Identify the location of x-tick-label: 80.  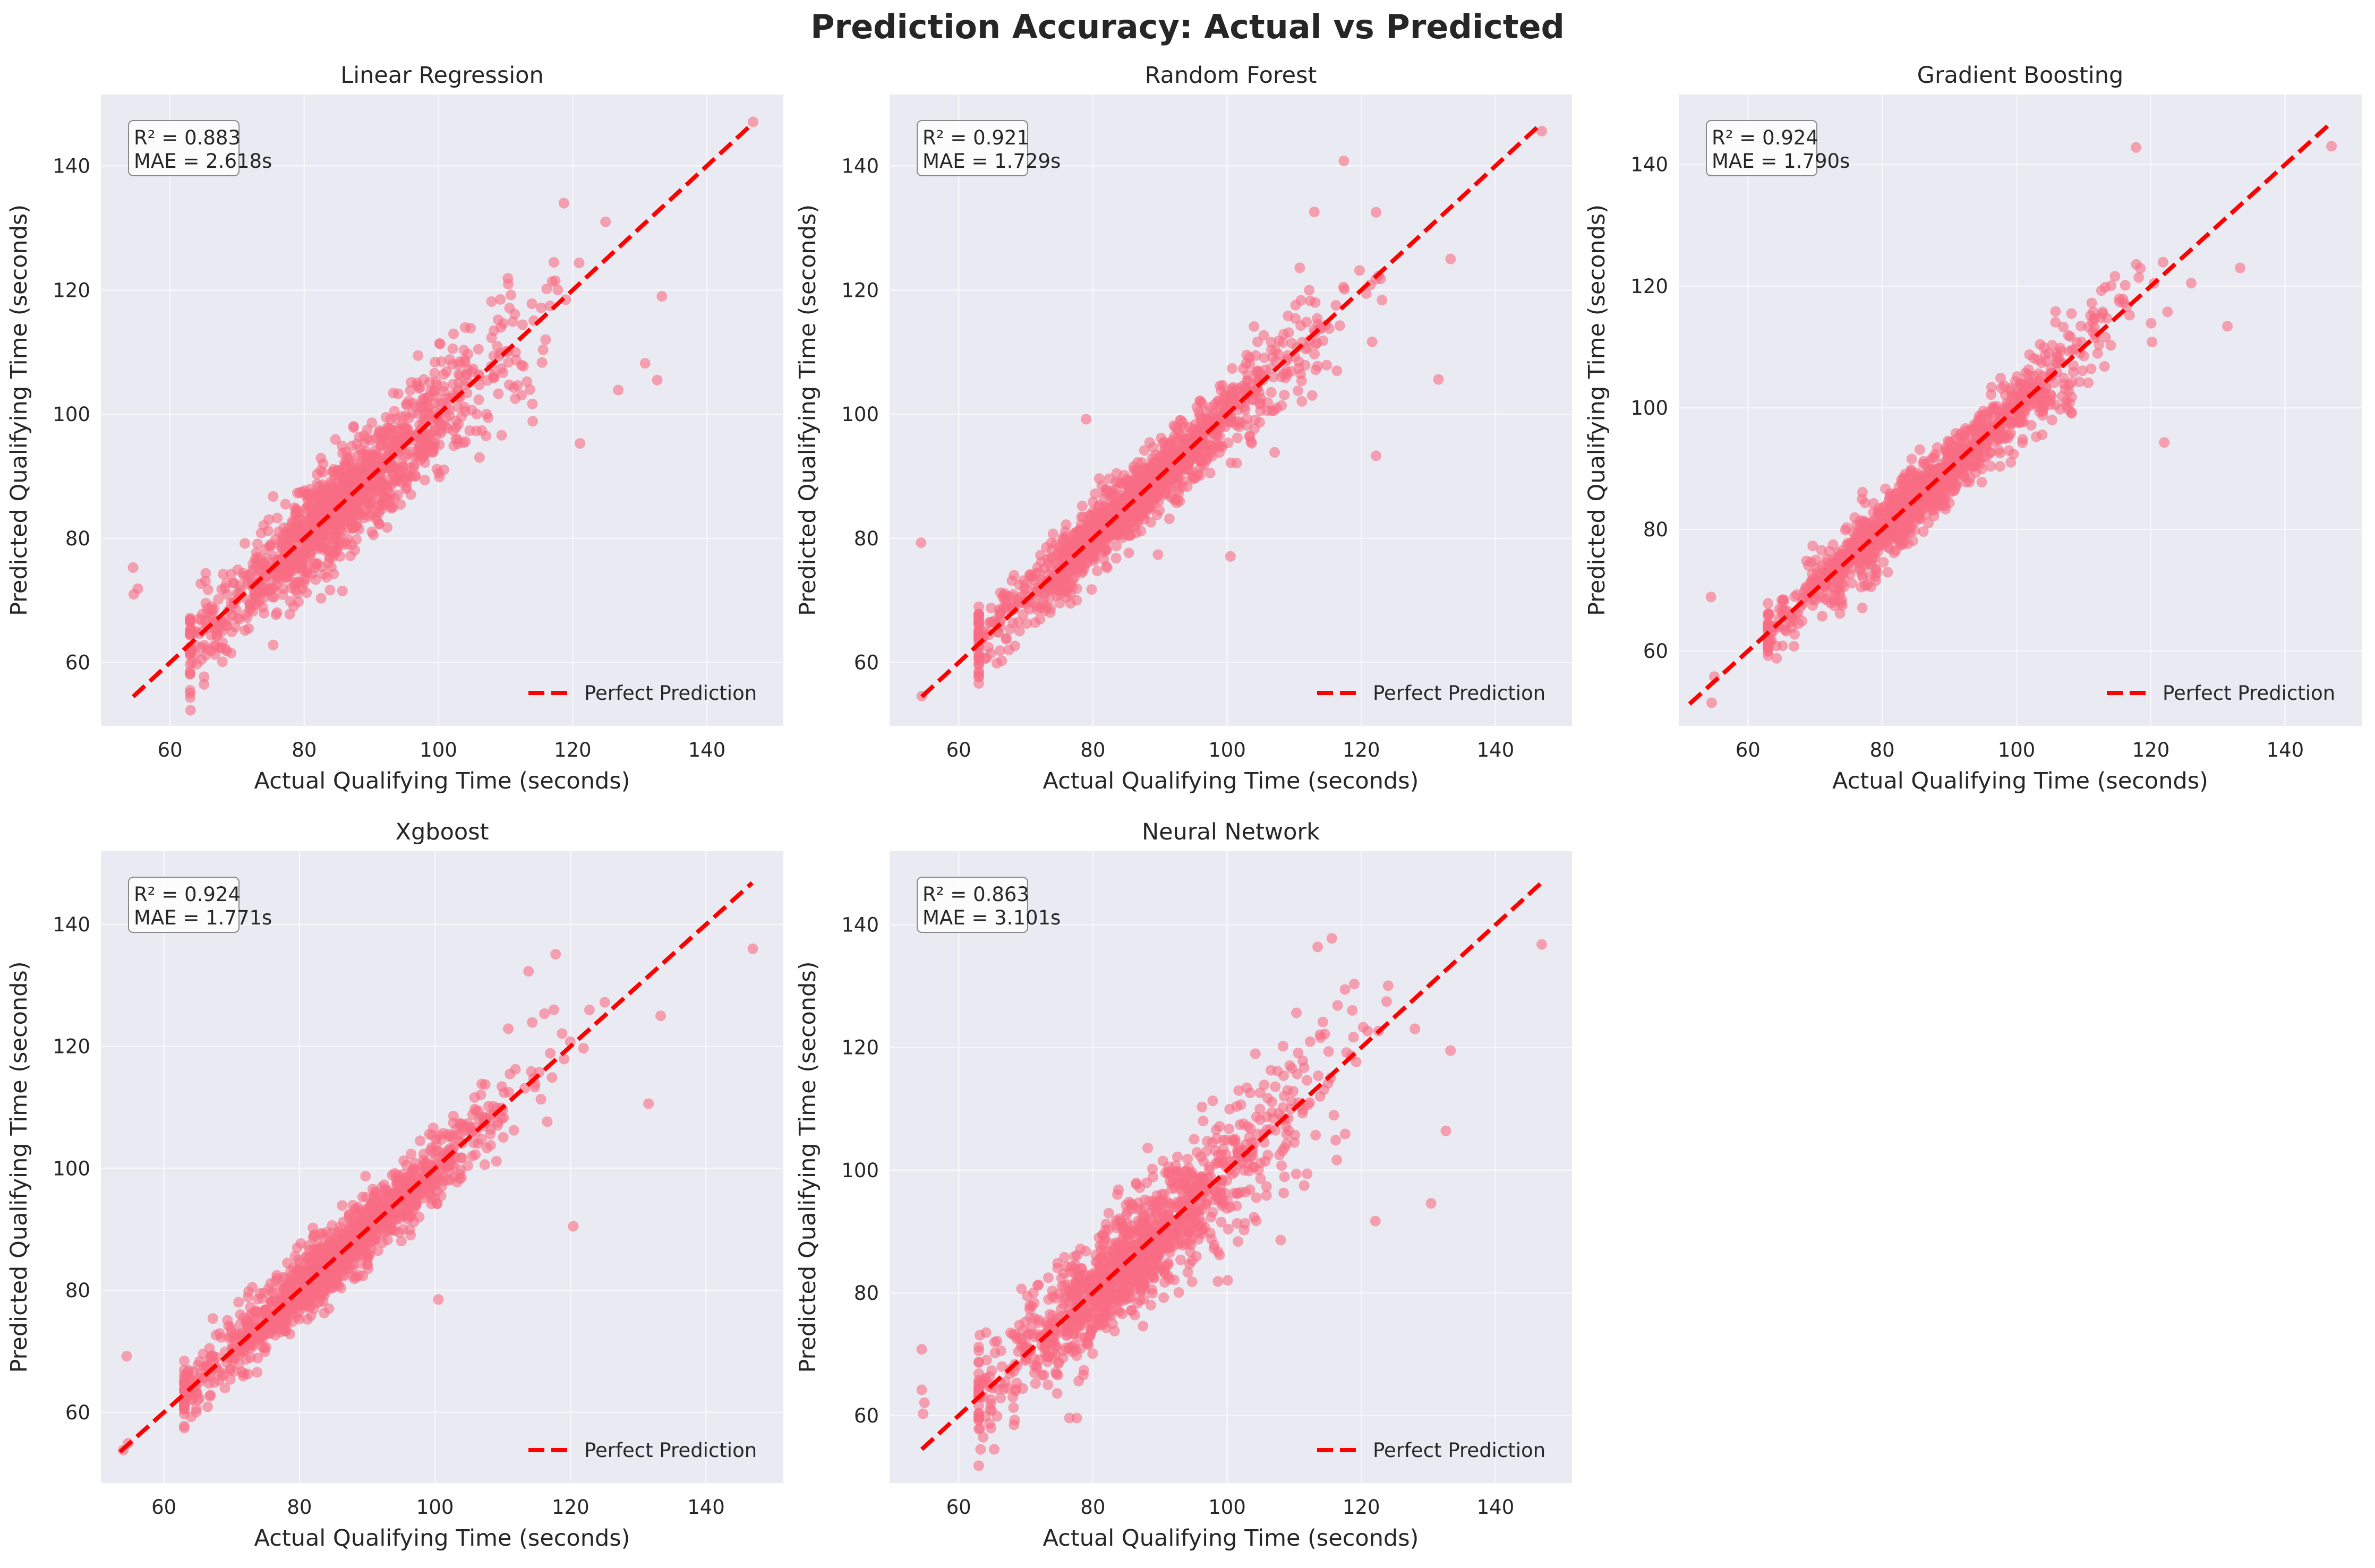
(1883, 750).